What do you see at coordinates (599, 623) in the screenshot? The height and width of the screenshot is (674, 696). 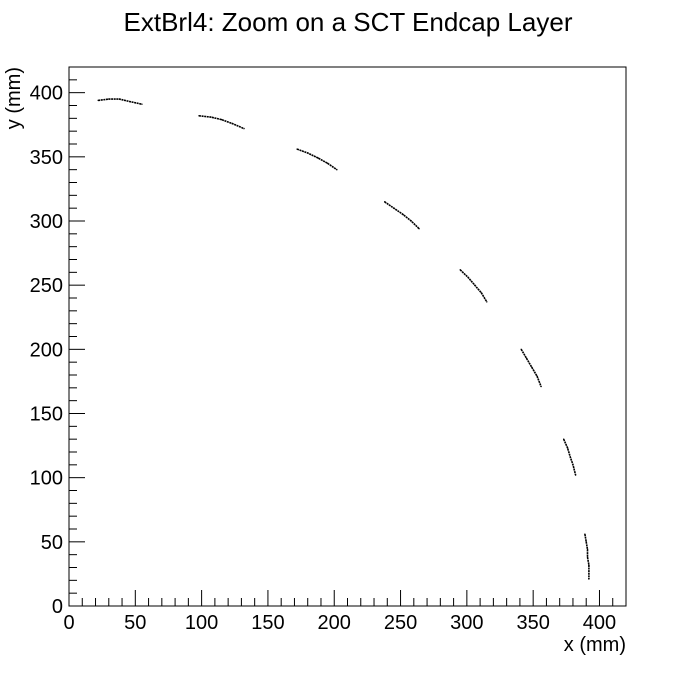 I see `x-tick-label: 400` at bounding box center [599, 623].